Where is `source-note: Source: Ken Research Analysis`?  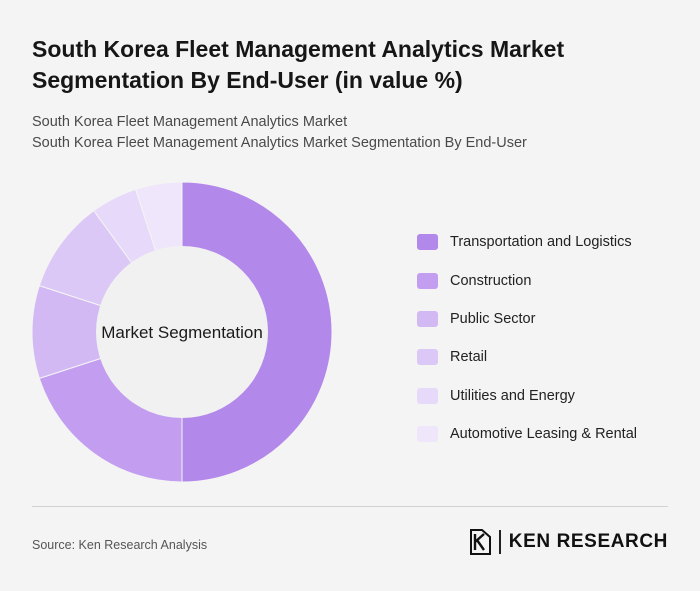
source-note: Source: Ken Research Analysis is located at coordinates (120, 545).